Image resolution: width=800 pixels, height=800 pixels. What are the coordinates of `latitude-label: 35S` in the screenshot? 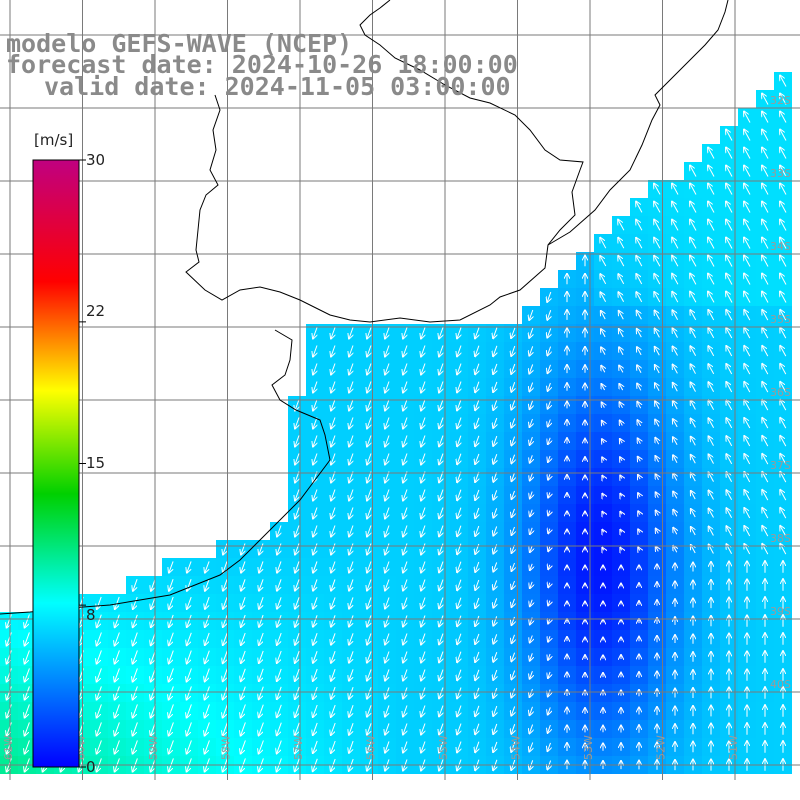 It's located at (780, 319).